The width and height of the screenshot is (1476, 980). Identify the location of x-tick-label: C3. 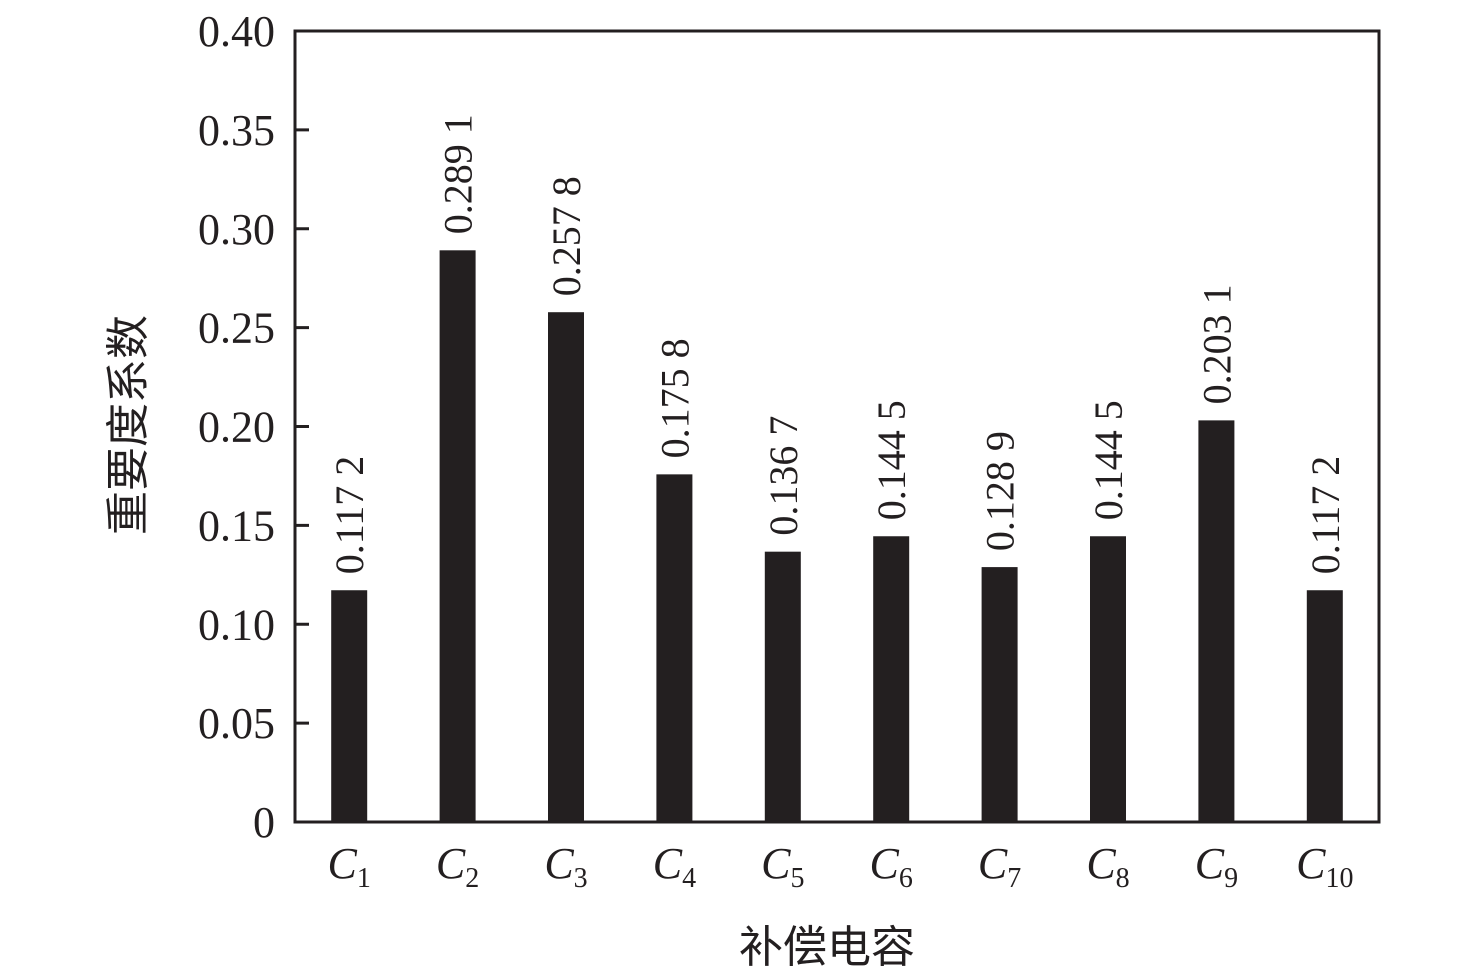
(565, 866).